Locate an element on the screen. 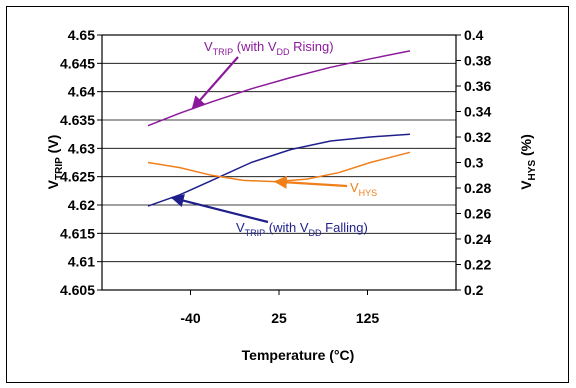 This screenshot has height=388, width=576. x-tick-label: 125 is located at coordinates (368, 318).